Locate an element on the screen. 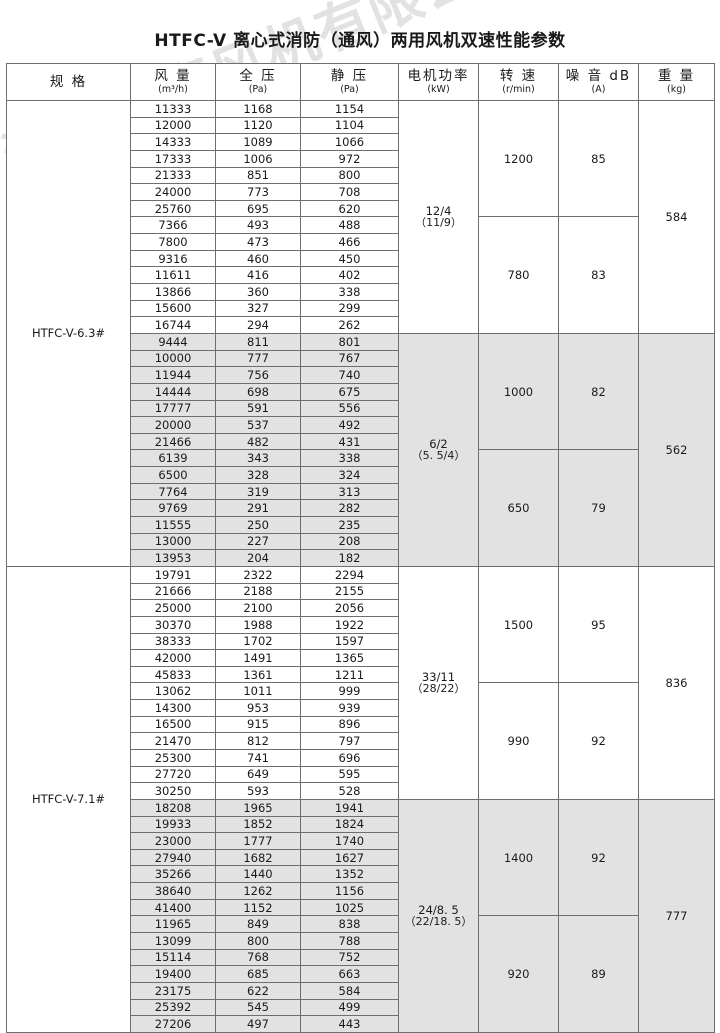  motor-power-cell: 33/11 （28/22） is located at coordinates (438, 682).